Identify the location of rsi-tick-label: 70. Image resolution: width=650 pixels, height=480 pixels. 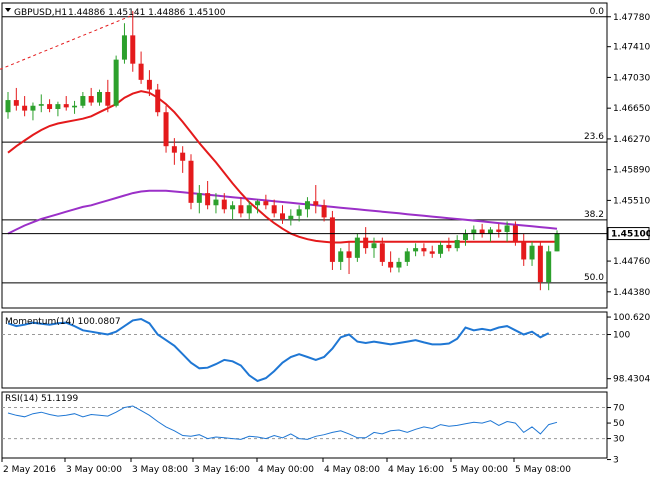
(619, 409).